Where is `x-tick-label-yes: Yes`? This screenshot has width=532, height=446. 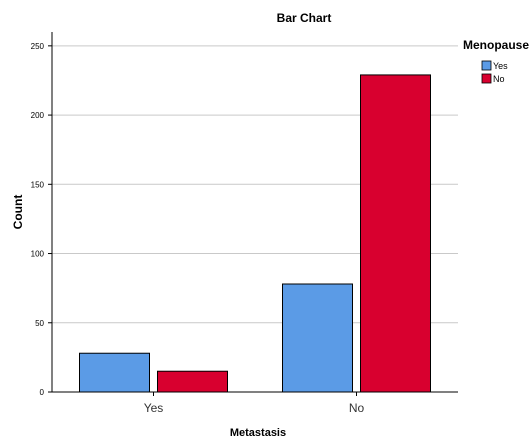
x-tick-label-yes: Yes is located at coordinates (154, 408).